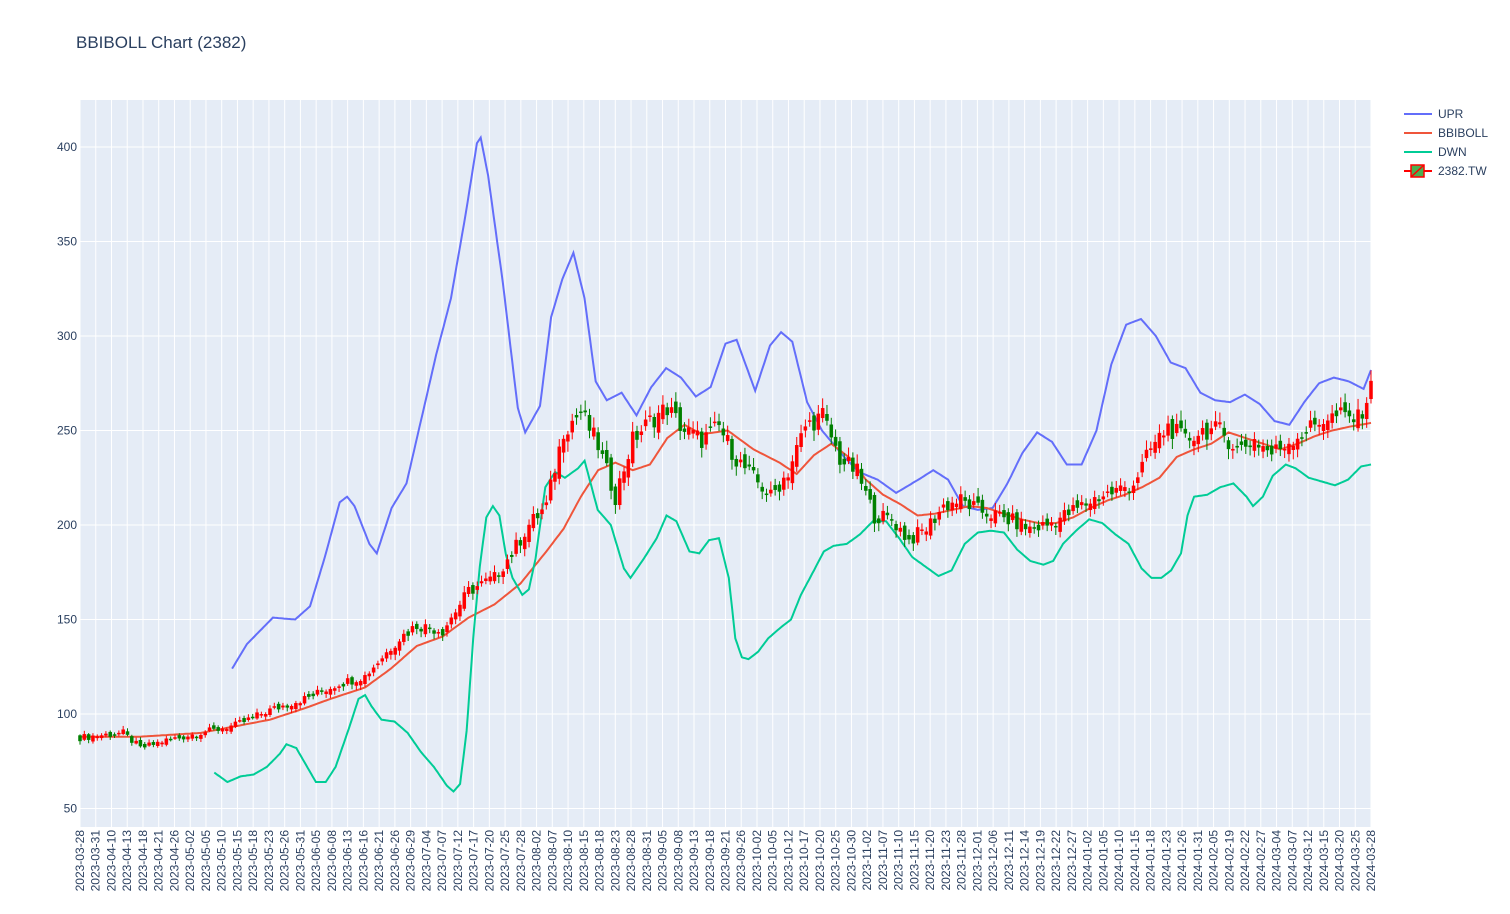 This screenshot has width=1510, height=914. What do you see at coordinates (1308, 861) in the screenshot?
I see `x-tick-label: 2024-03-12` at bounding box center [1308, 861].